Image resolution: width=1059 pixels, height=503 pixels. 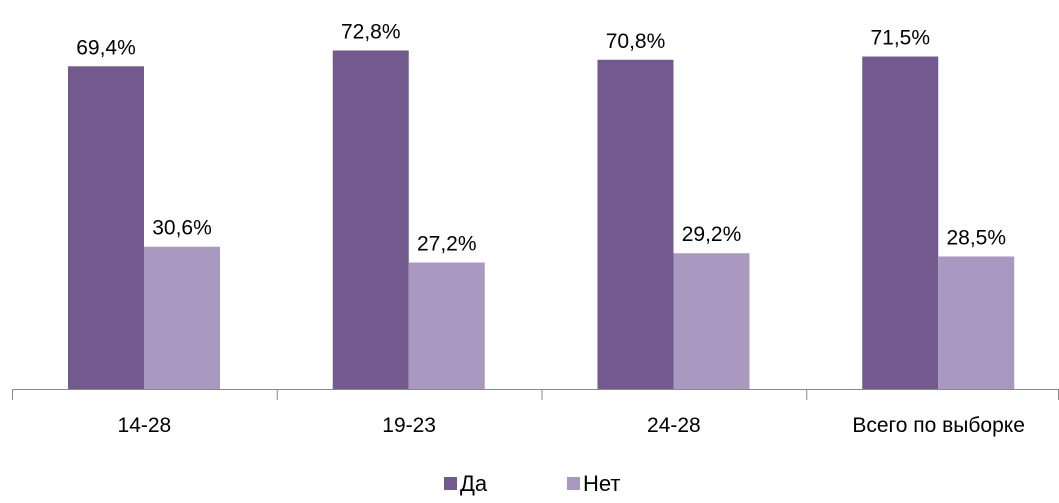 I want to click on data-label: 28,5%, so click(x=976, y=237).